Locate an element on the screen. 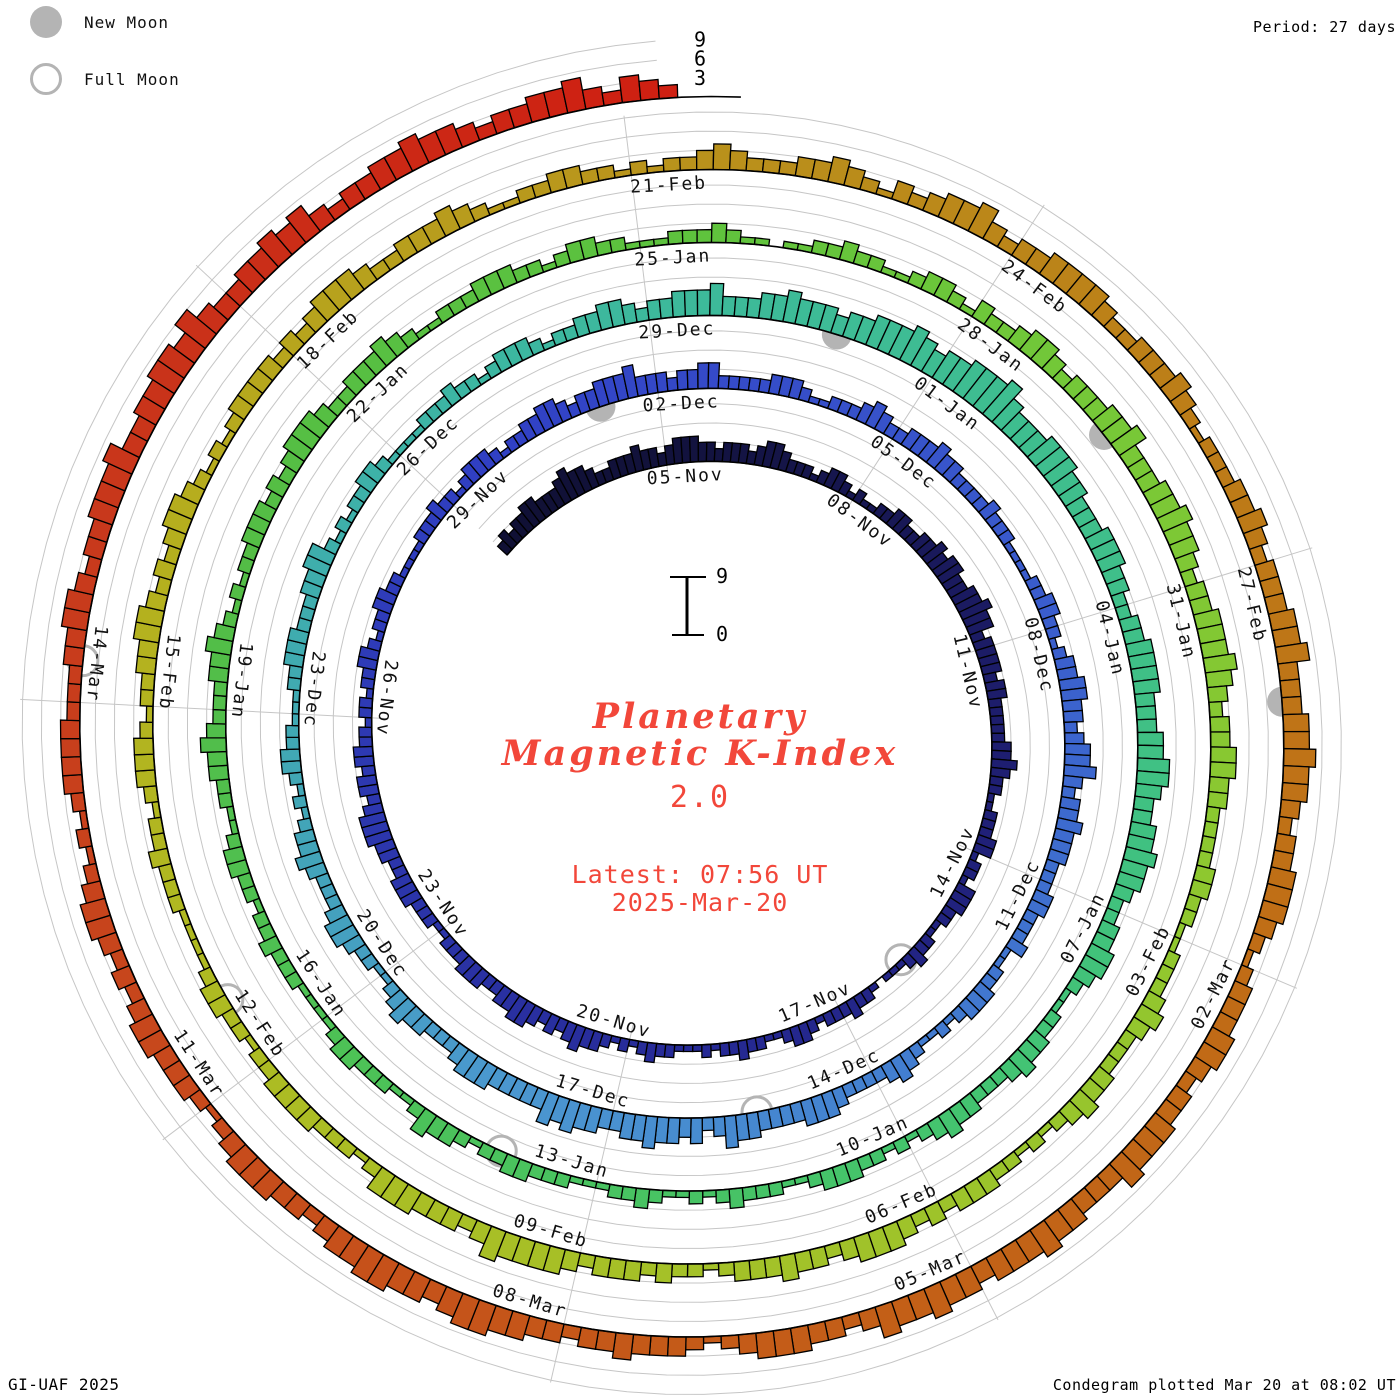 Image resolution: width=1400 pixels, height=1400 pixels. k-axis-tick-label: 9 is located at coordinates (700, 39).